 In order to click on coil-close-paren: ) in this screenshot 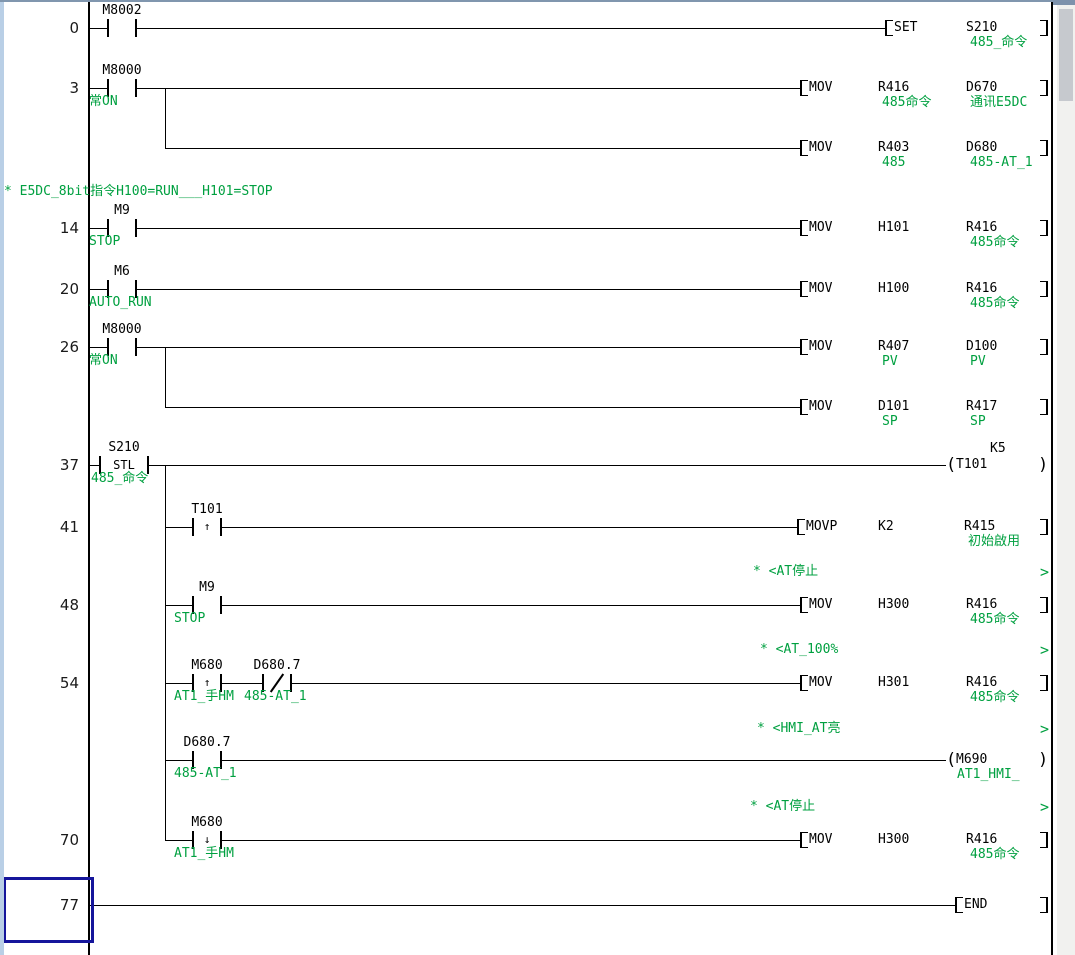, I will do `click(1043, 465)`.